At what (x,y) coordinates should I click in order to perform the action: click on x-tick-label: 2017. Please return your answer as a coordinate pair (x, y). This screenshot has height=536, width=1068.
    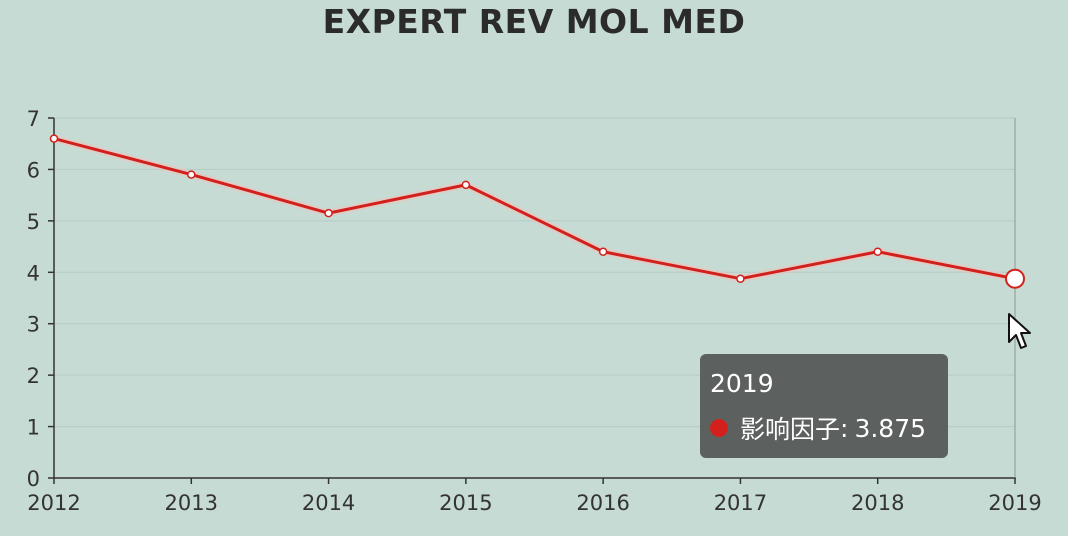
    Looking at the image, I should click on (740, 503).